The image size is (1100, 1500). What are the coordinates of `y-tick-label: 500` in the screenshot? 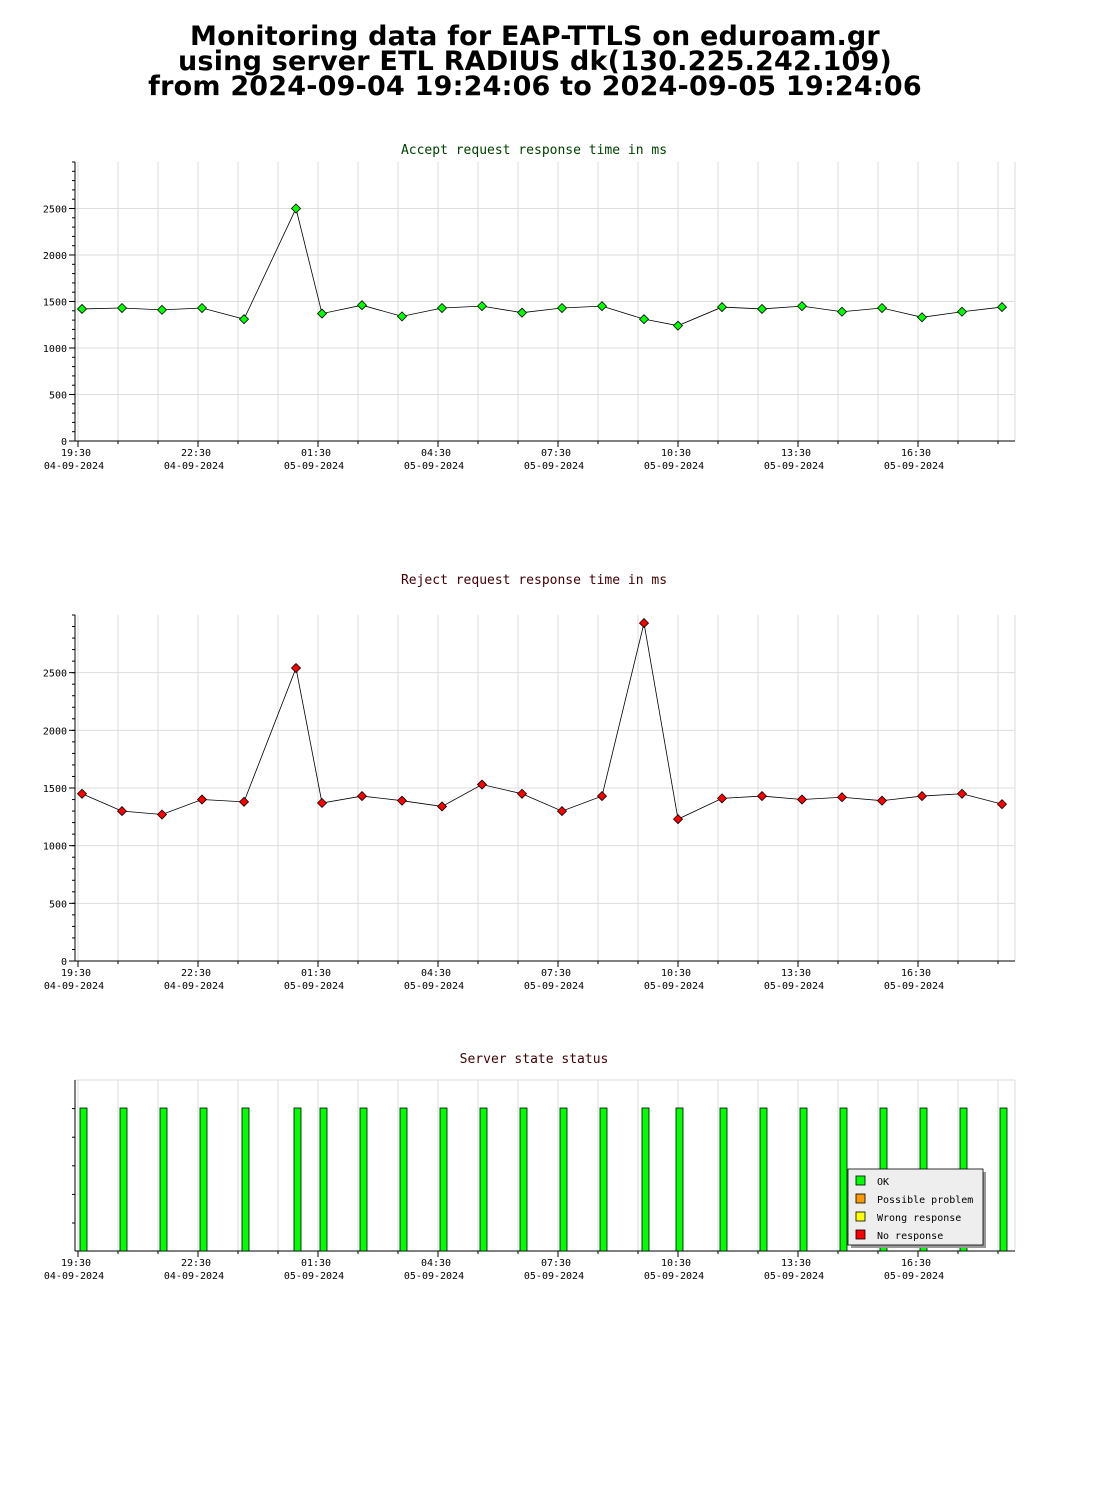 It's located at (58, 396).